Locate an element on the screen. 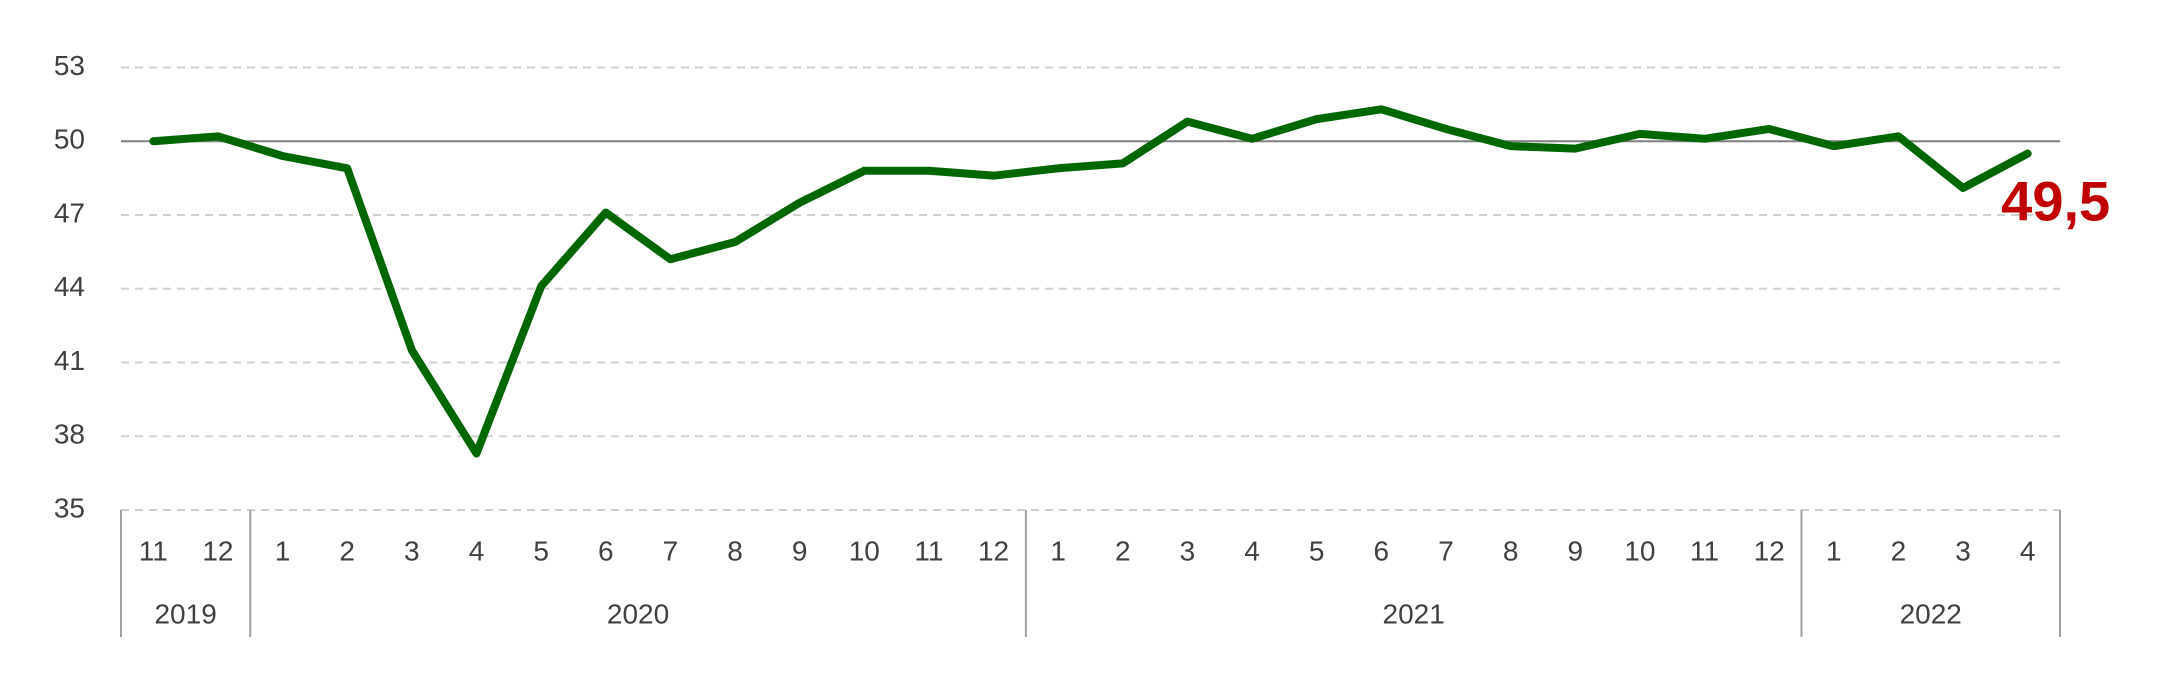 The height and width of the screenshot is (678, 2160). y-tick-label: 53 is located at coordinates (69, 65).